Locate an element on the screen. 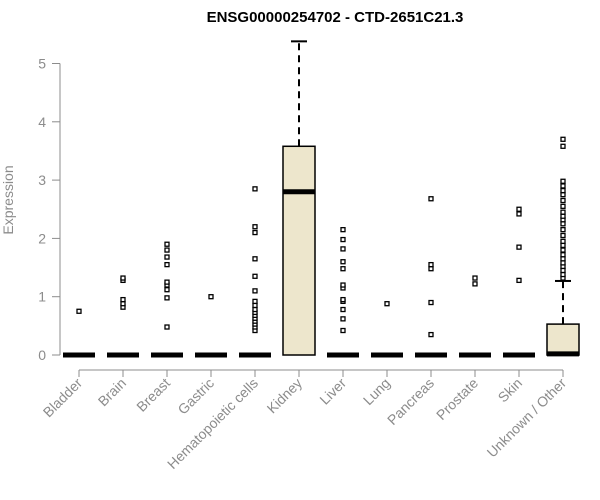 The width and height of the screenshot is (600, 500). x-tick-label-0: Bladder is located at coordinates (63, 398).